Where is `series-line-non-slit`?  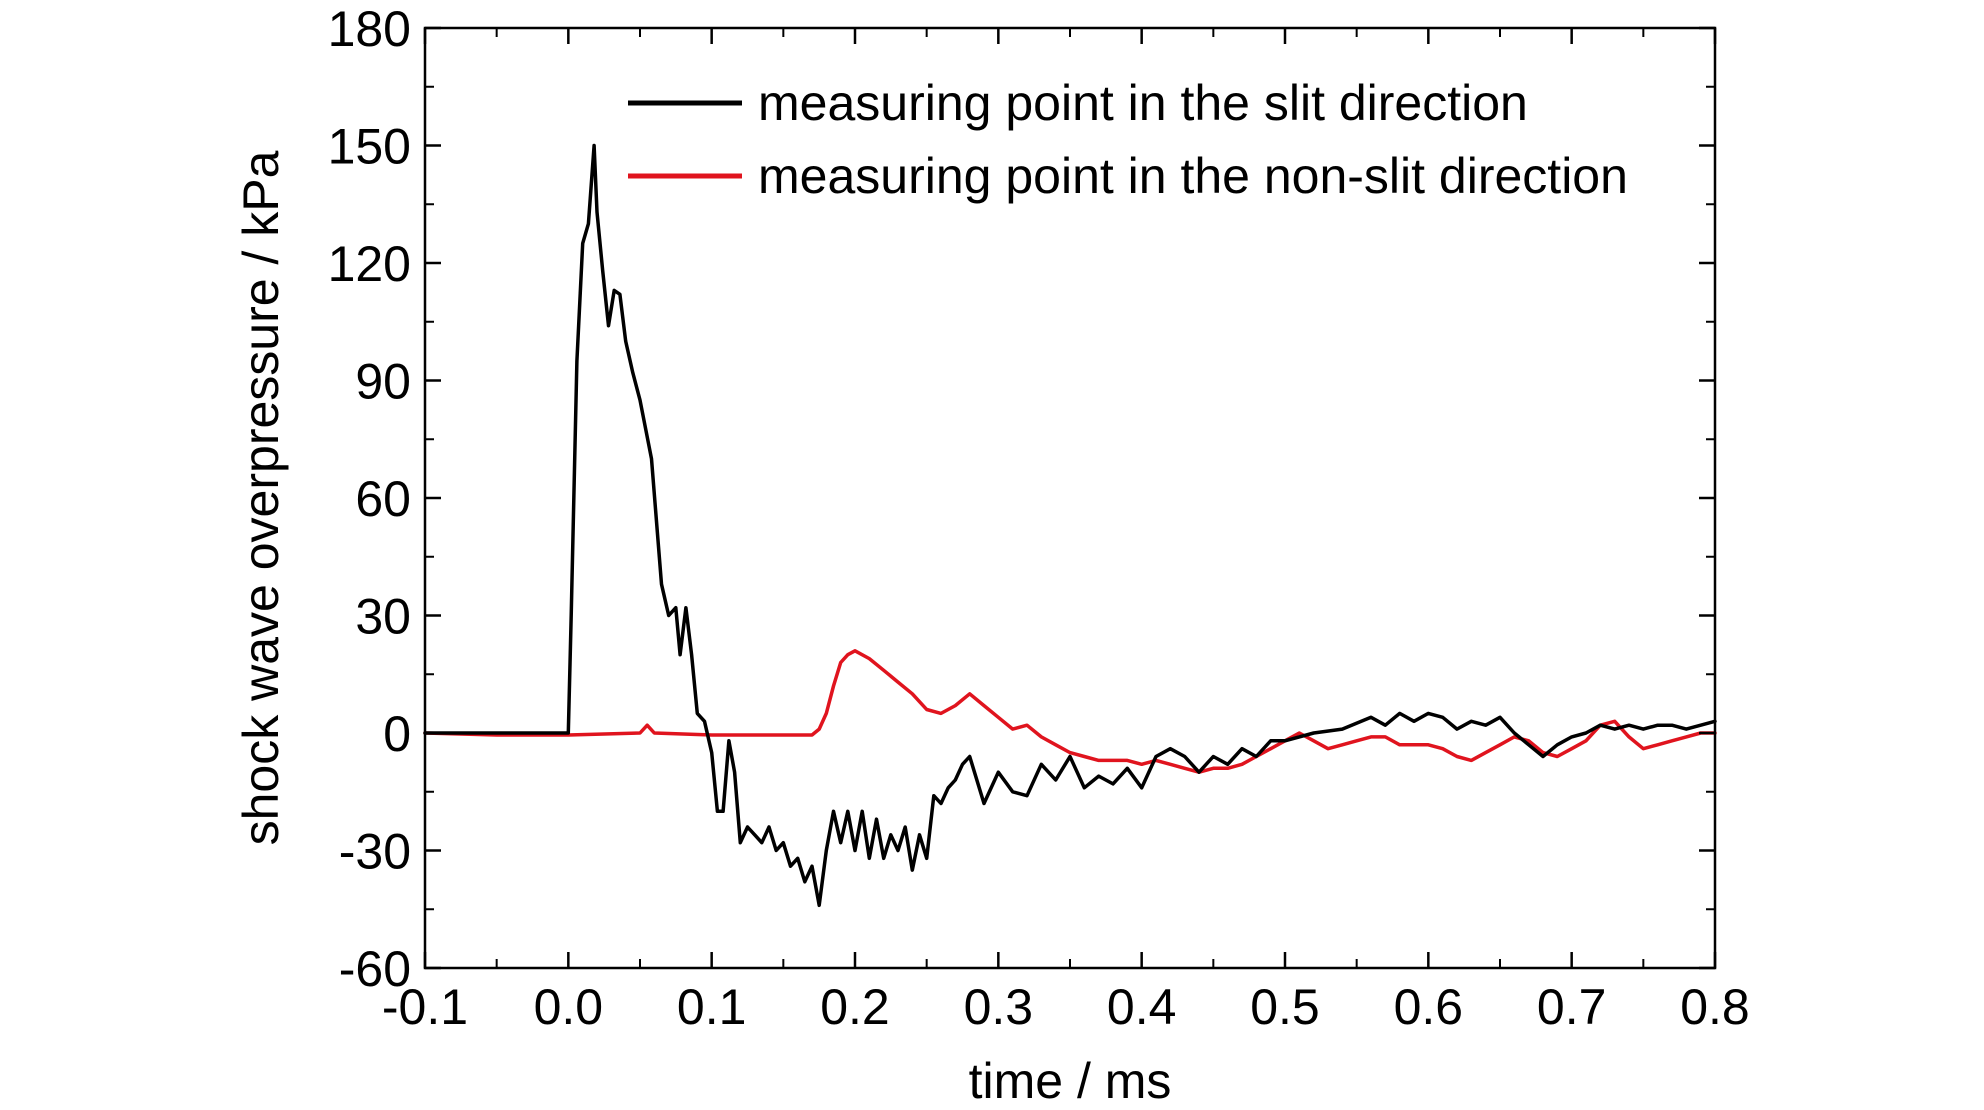
series-line-non-slit is located at coordinates (1070, 711).